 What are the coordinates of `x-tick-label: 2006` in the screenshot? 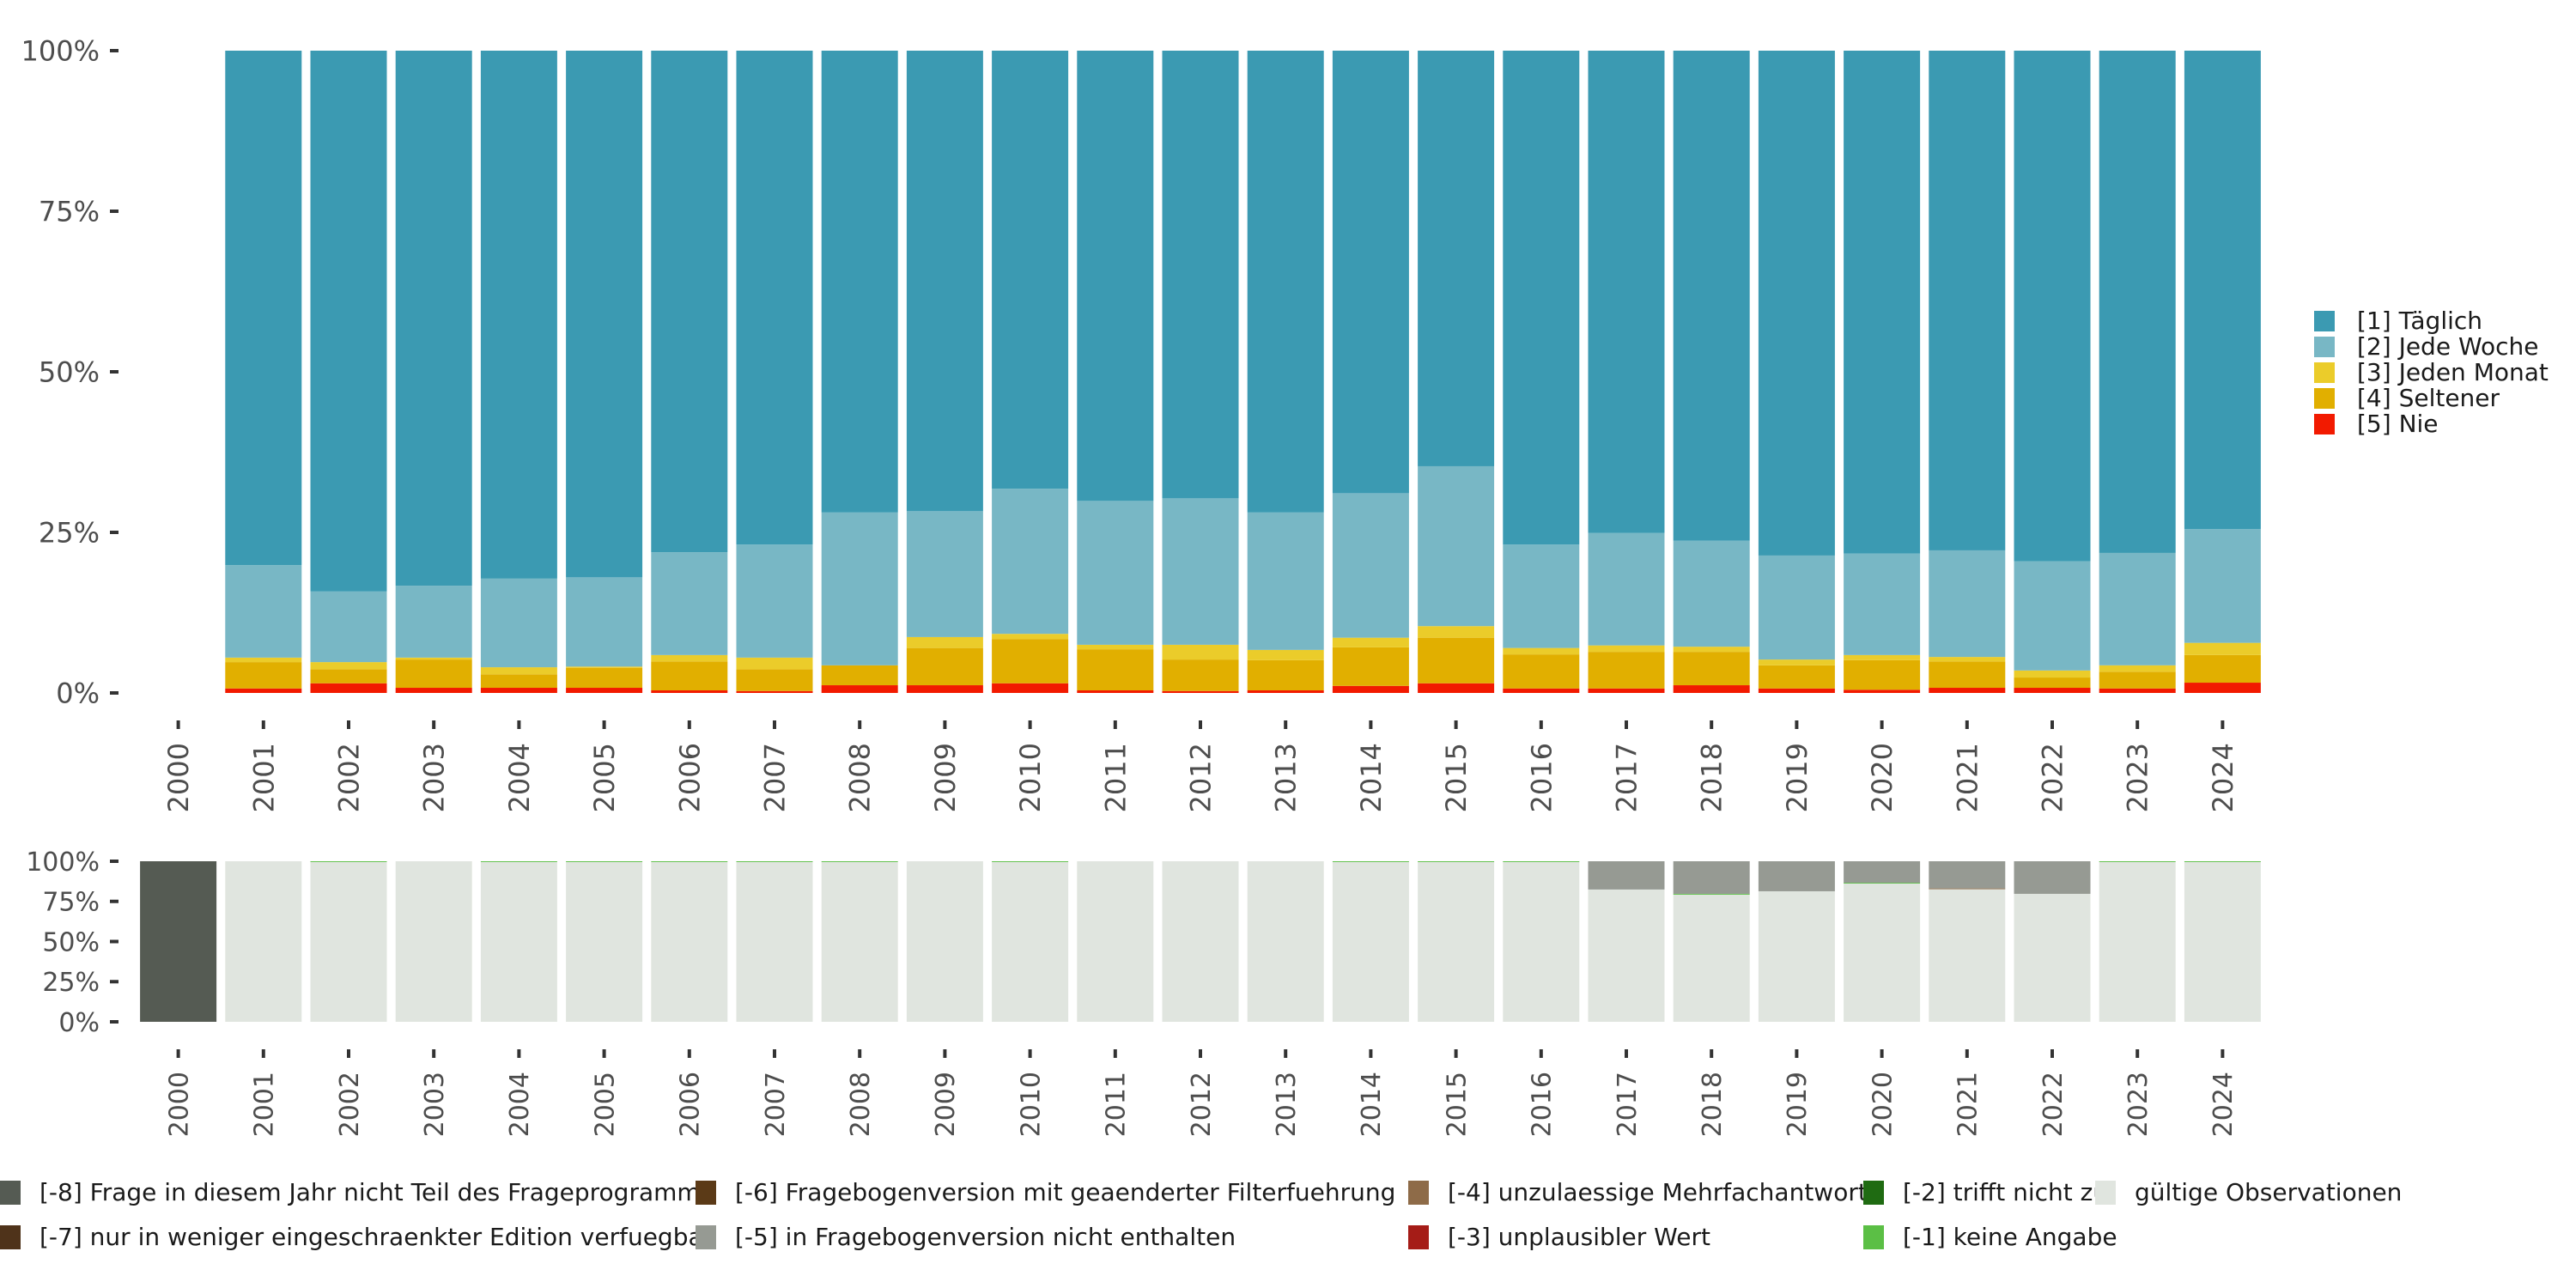 It's located at (691, 1104).